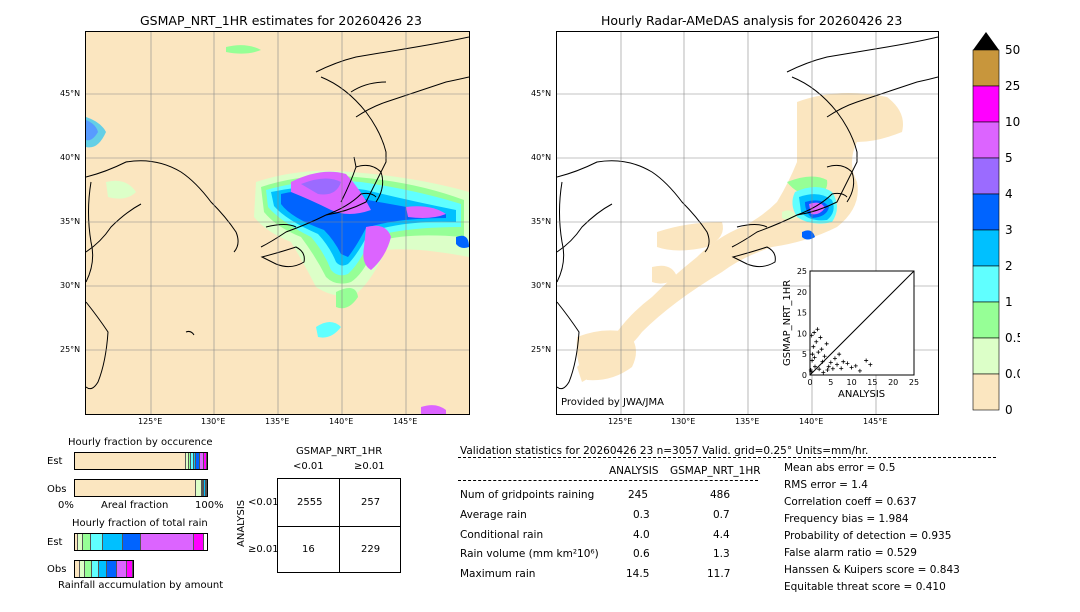 Image resolution: width=1080 pixels, height=612 pixels. Describe the element at coordinates (141, 585) in the screenshot. I see `total-rain-xlabel: Rainfall accumulation by amount` at that location.